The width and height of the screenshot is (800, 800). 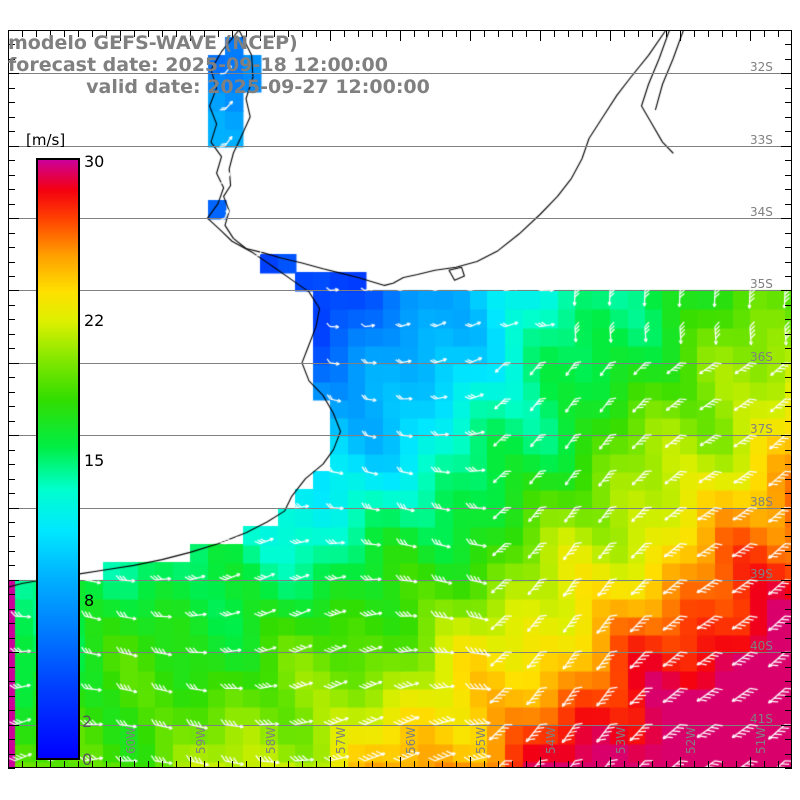 I want to click on lon-label-56W: 56W, so click(x=411, y=740).